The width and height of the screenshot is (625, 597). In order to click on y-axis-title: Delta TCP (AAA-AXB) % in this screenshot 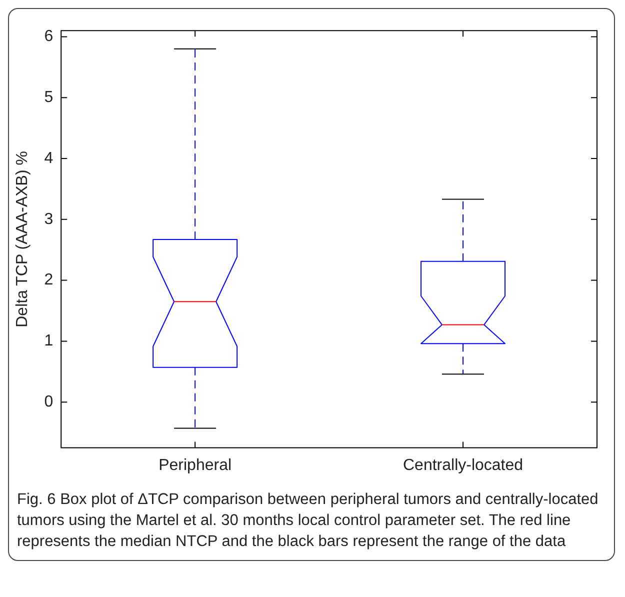, I will do `click(23, 239)`.